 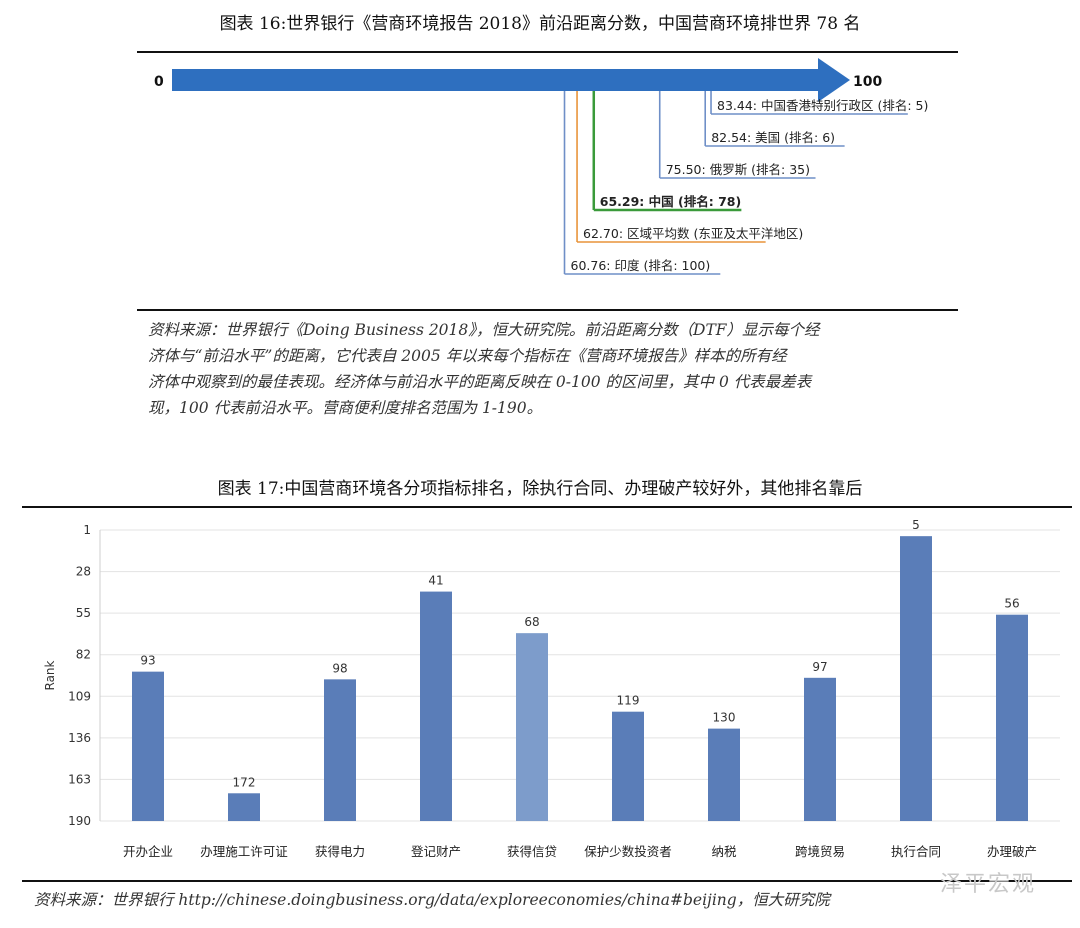 I want to click on figure16-top-rule, so click(x=547, y=52).